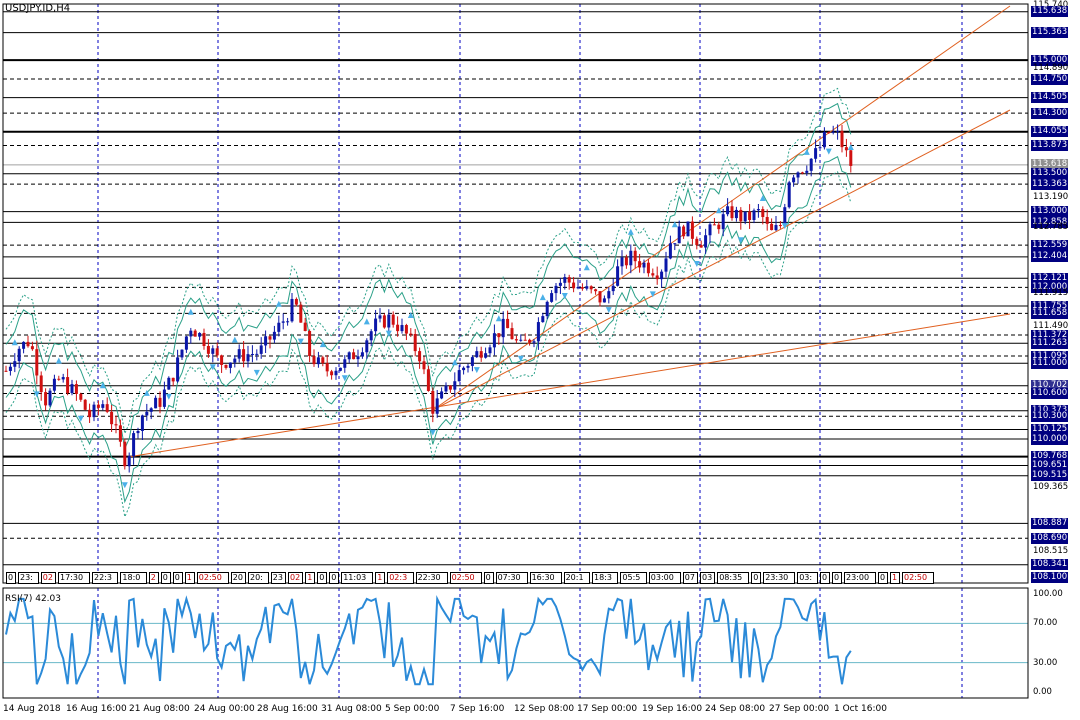  Describe the element at coordinates (1049, 287) in the screenshot. I see `price-label: 112.000` at that location.